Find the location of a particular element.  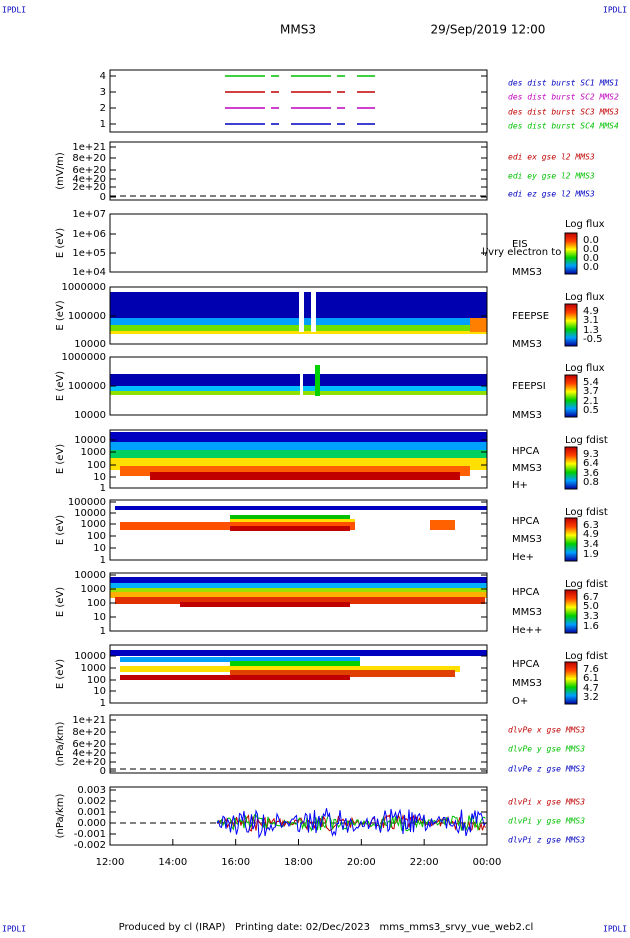

side-label: H+ is located at coordinates (520, 485).